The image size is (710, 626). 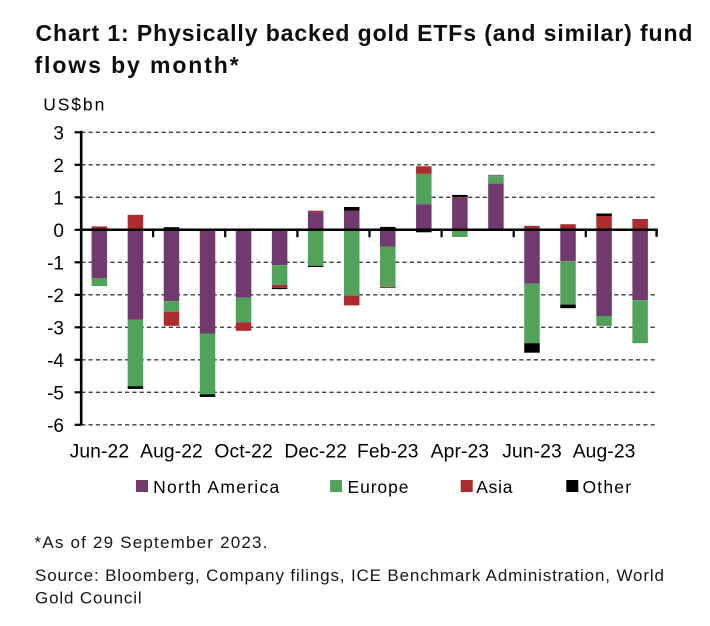 What do you see at coordinates (494, 487) in the screenshot?
I see `svg-text: Asia` at bounding box center [494, 487].